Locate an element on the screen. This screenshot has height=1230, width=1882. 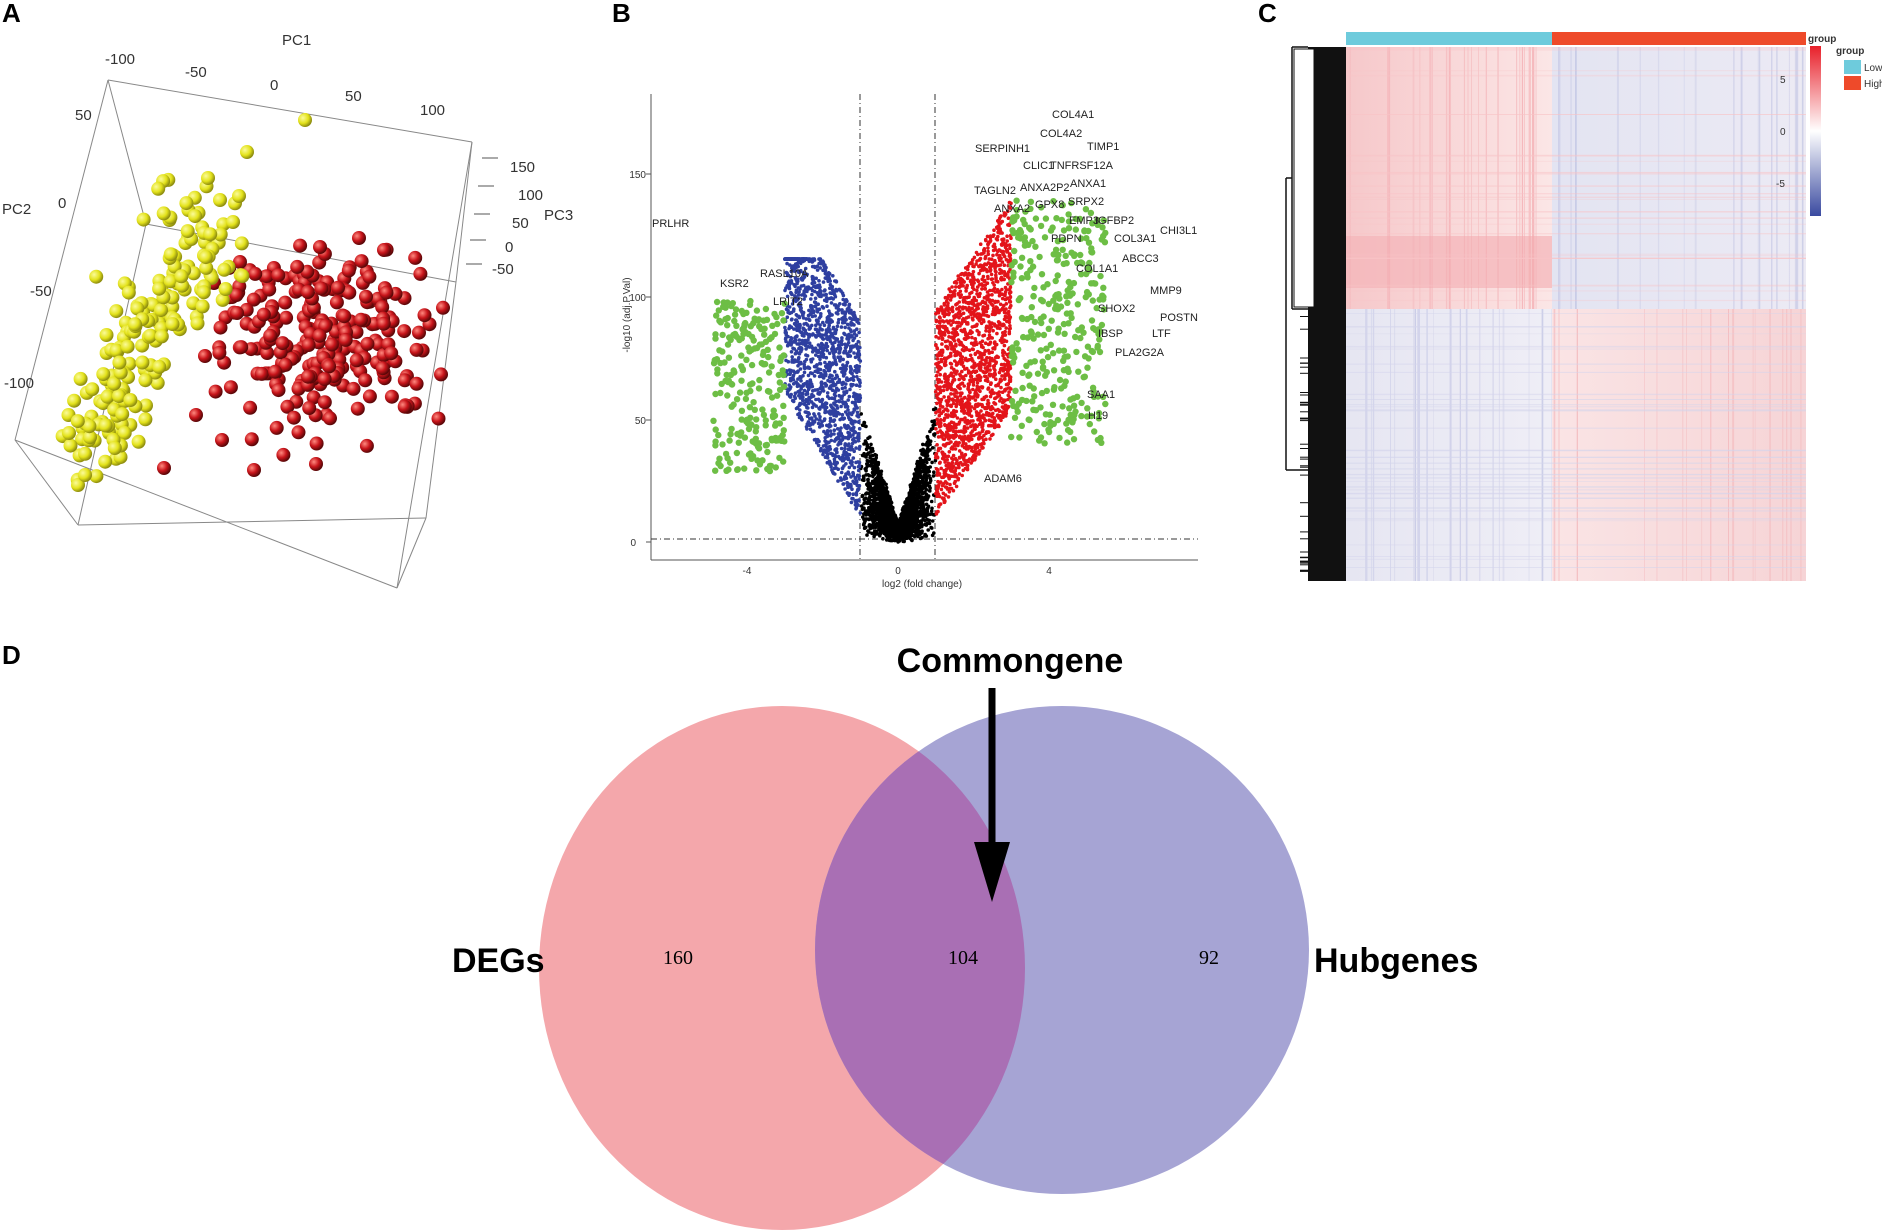
pc1-tick: 100 is located at coordinates (432, 110).